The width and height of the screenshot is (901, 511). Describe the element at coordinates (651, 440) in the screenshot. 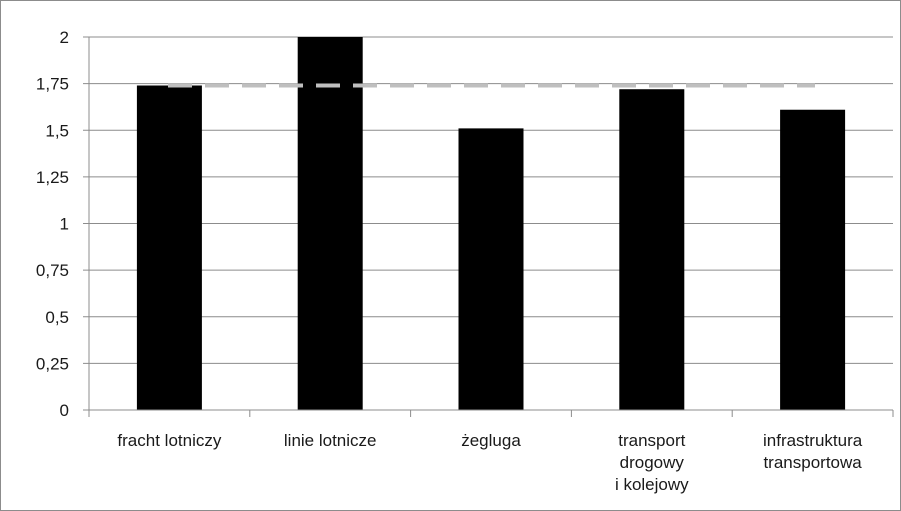

I see `x-category-label-line: transport` at that location.